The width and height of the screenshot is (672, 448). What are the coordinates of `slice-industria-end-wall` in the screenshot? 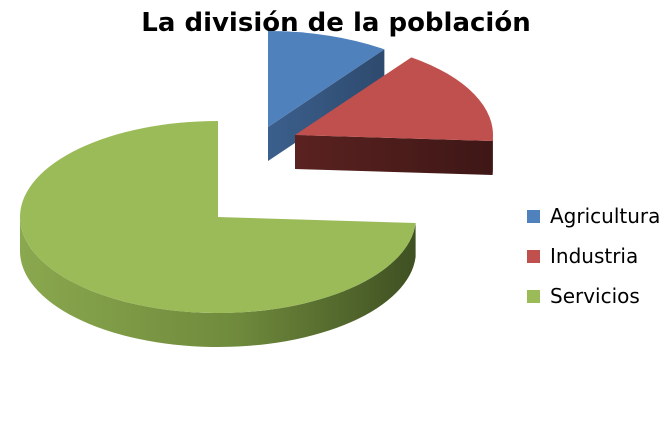 It's located at (394, 155).